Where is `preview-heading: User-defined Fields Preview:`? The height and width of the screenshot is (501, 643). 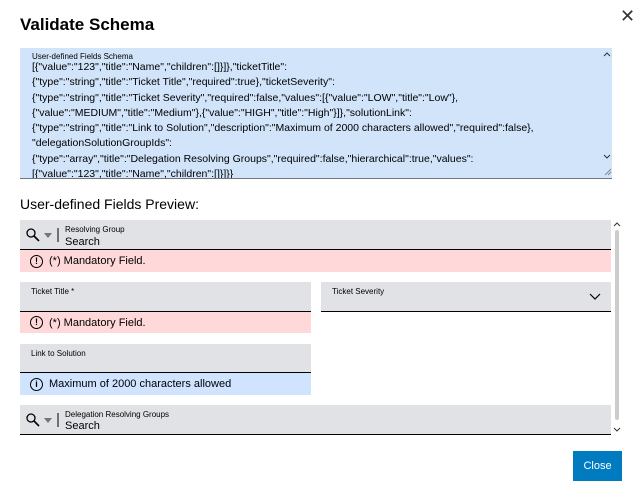 preview-heading: User-defined Fields Preview: is located at coordinates (109, 204).